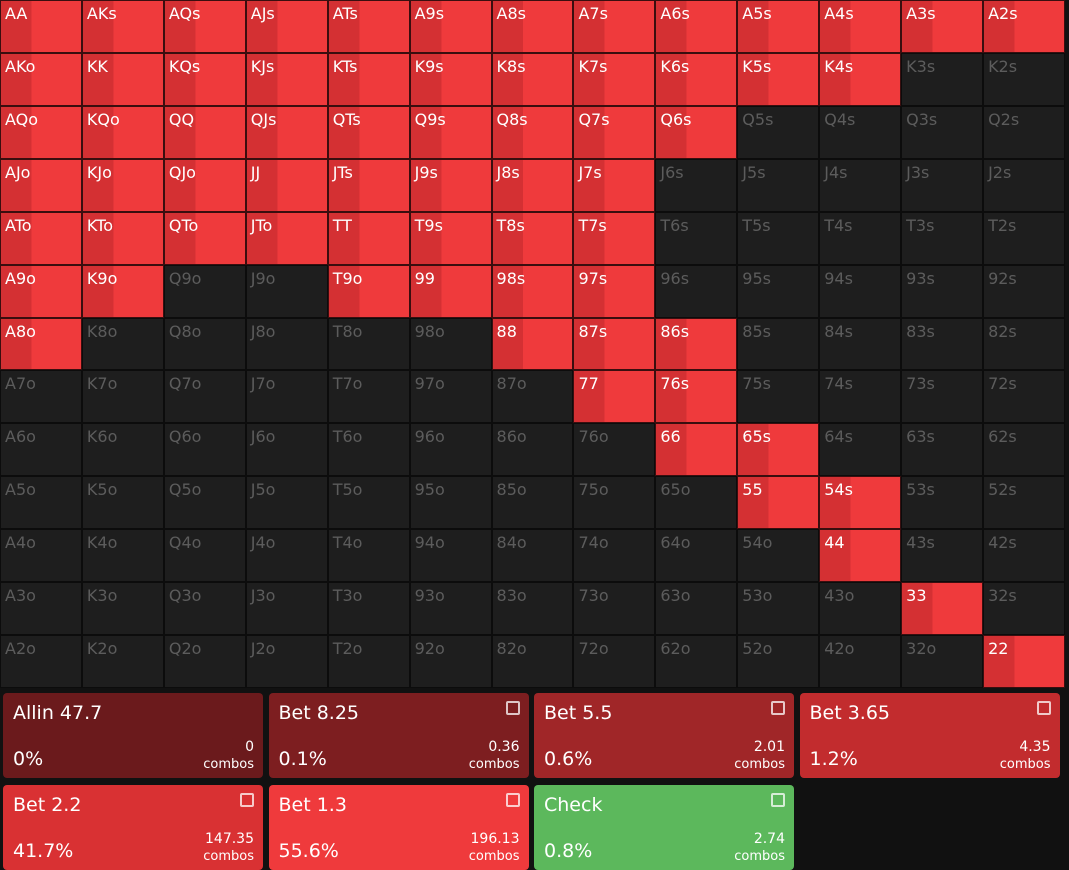 The image size is (1069, 870). I want to click on hand-cell: J8s, so click(532, 185).